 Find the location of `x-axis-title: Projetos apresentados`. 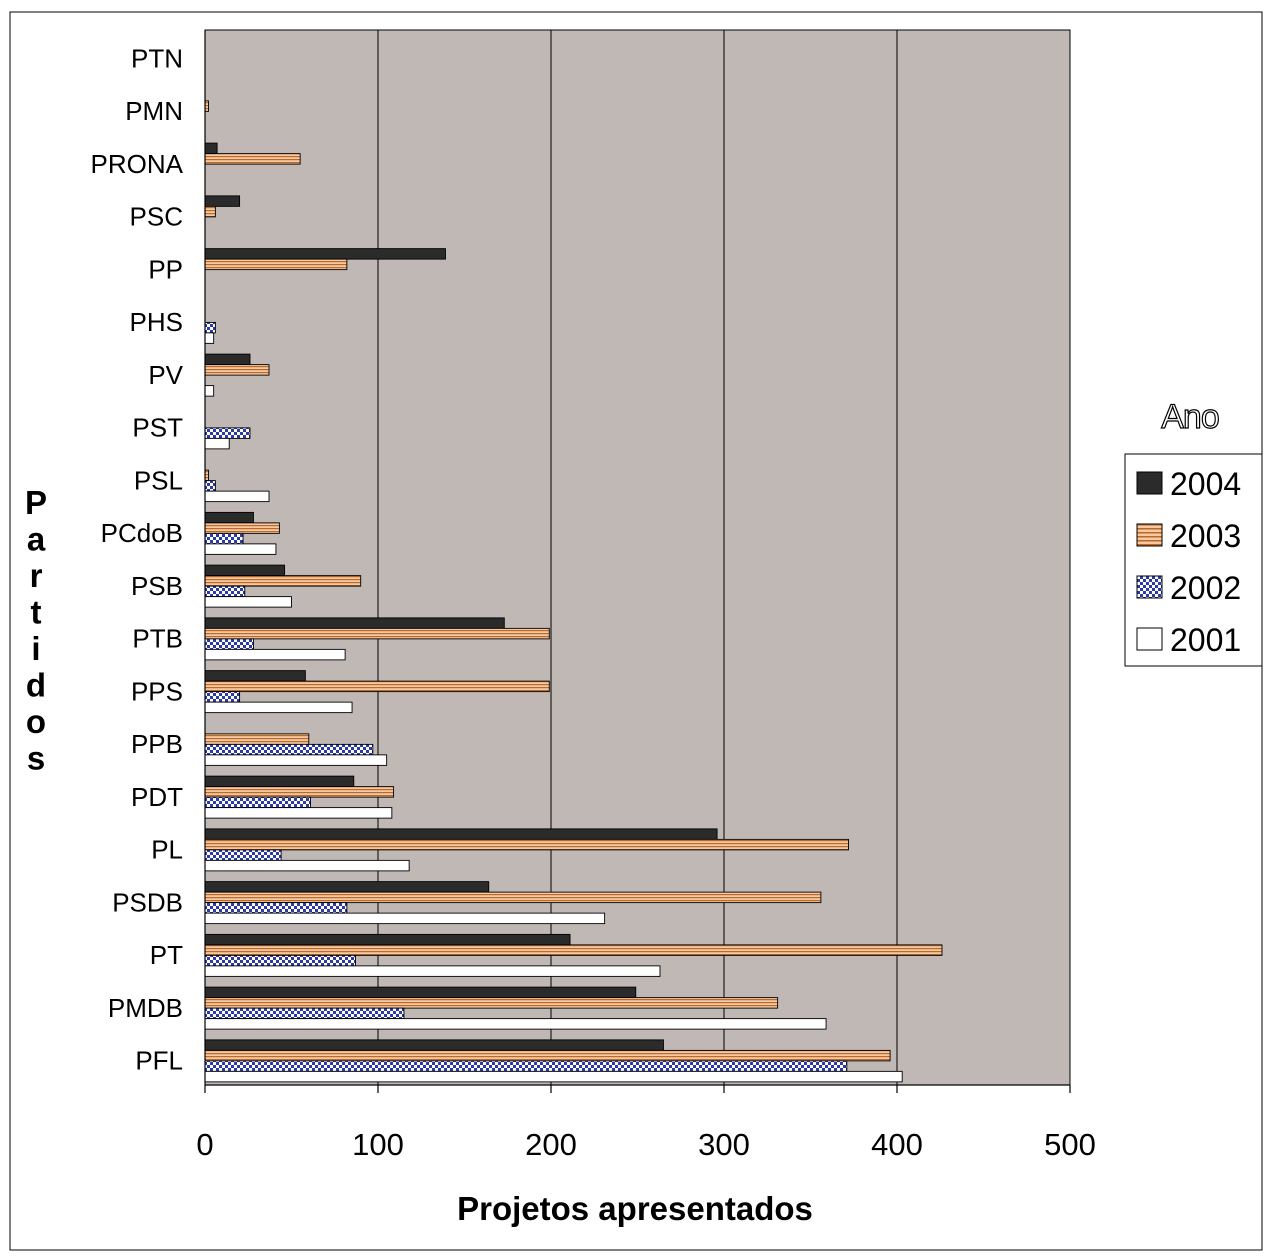

x-axis-title: Projetos apresentados is located at coordinates (635, 1208).